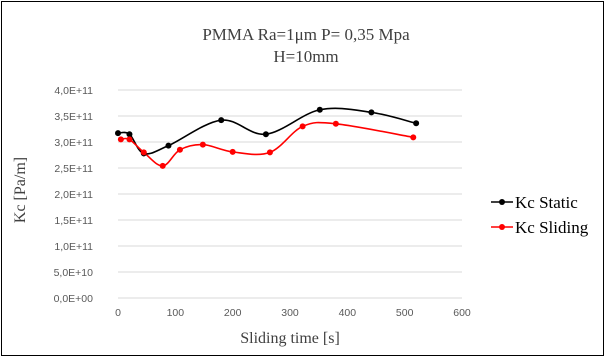 Image resolution: width=606 pixels, height=358 pixels. I want to click on series-points, so click(267, 137).